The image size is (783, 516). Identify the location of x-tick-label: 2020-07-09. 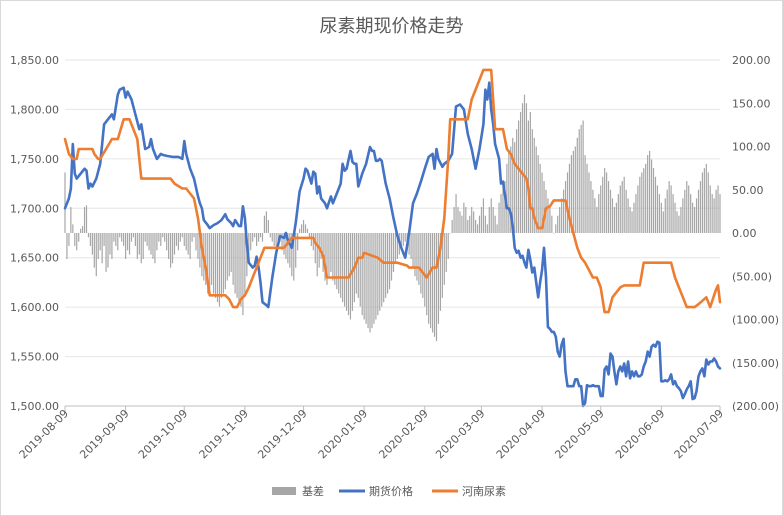
(699, 434).